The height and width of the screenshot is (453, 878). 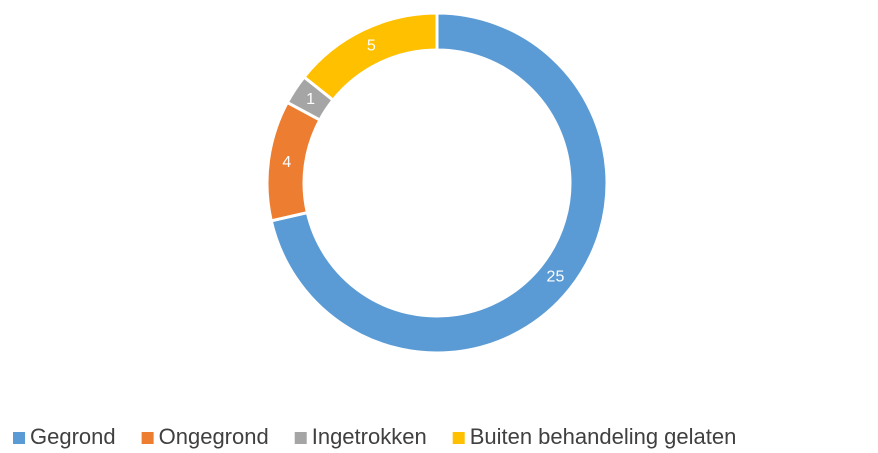 What do you see at coordinates (371, 46) in the screenshot?
I see `data-label: 5` at bounding box center [371, 46].